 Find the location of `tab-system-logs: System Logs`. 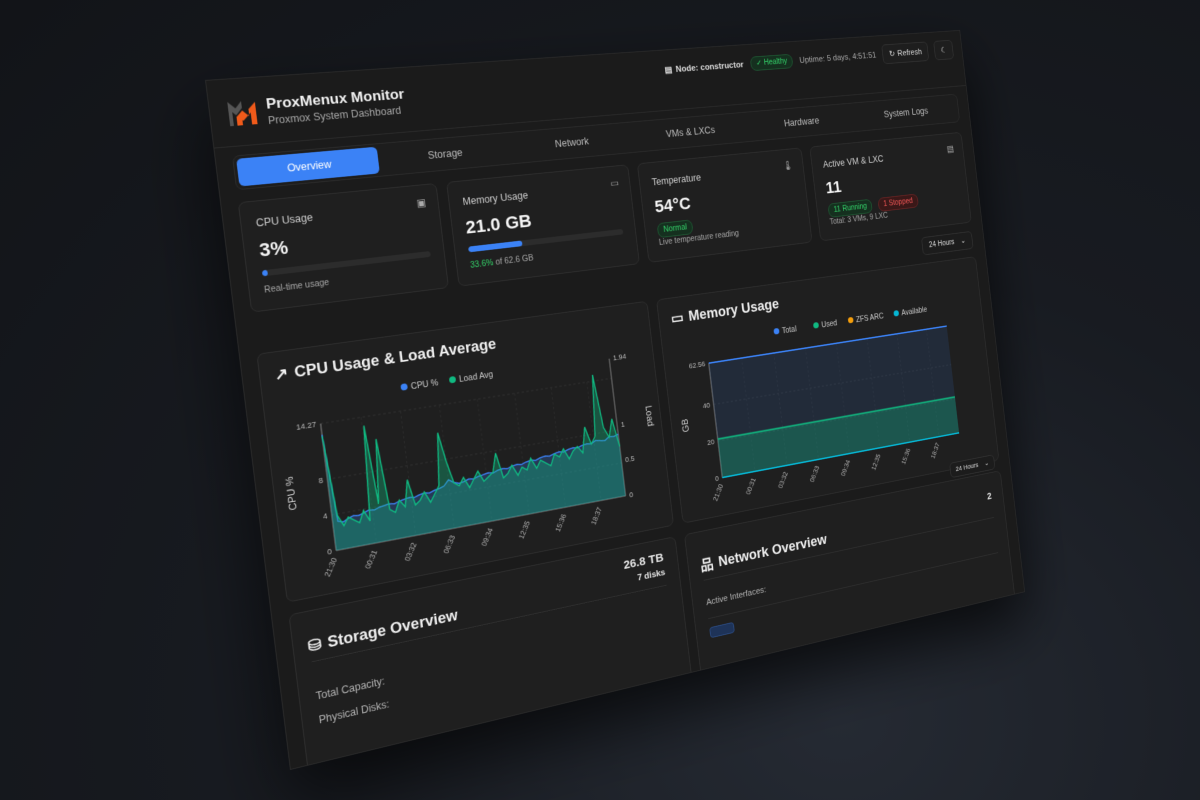

tab-system-logs: System Logs is located at coordinates (906, 112).